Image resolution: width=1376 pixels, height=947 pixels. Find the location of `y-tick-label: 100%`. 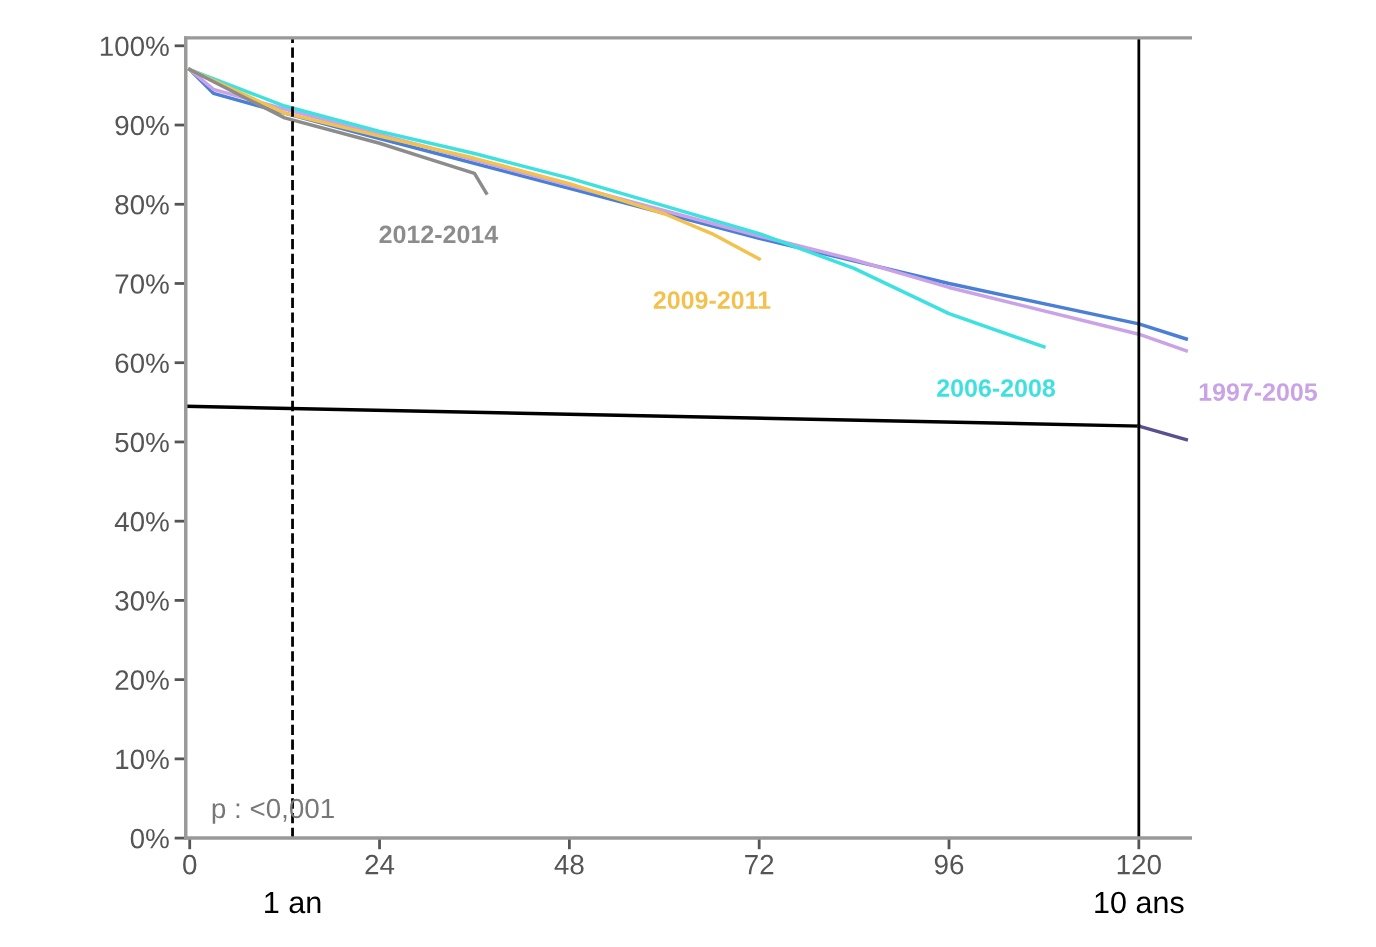

y-tick-label: 100% is located at coordinates (134, 46).